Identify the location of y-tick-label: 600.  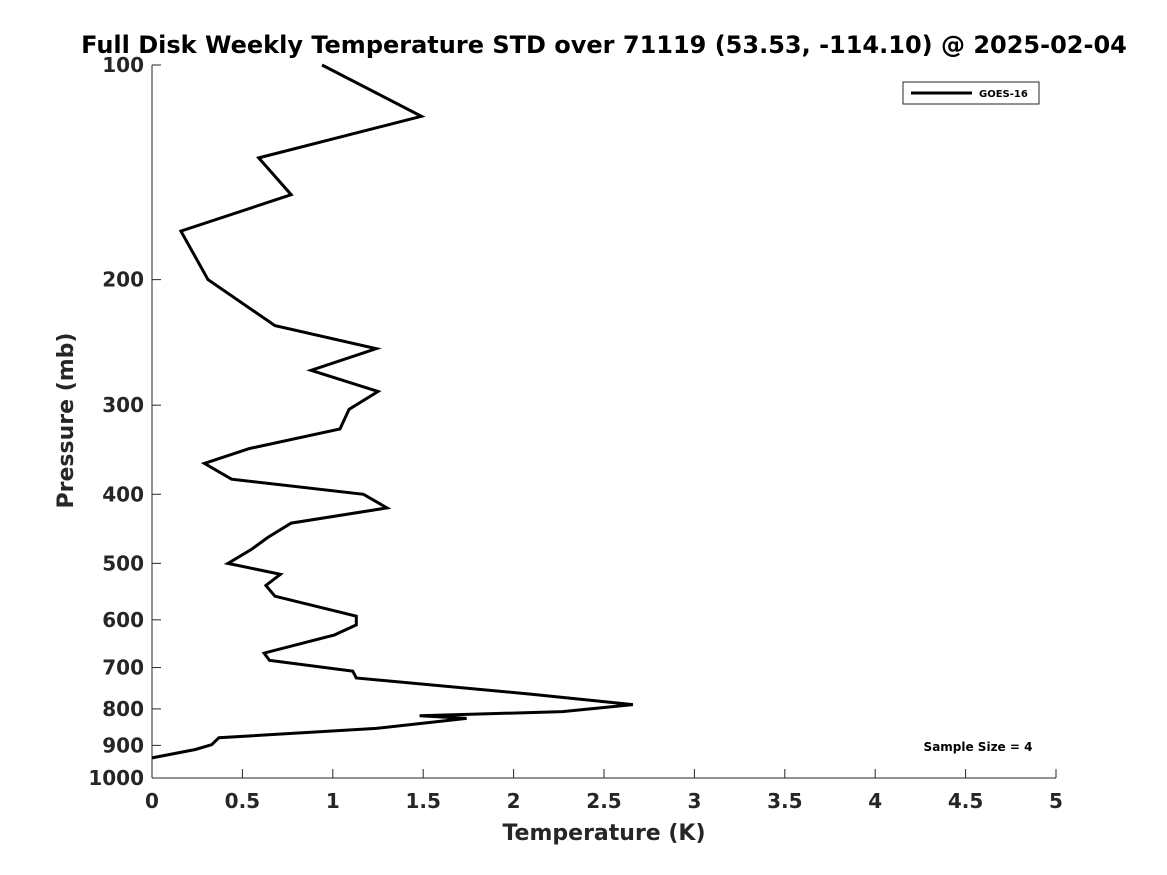
(123, 620).